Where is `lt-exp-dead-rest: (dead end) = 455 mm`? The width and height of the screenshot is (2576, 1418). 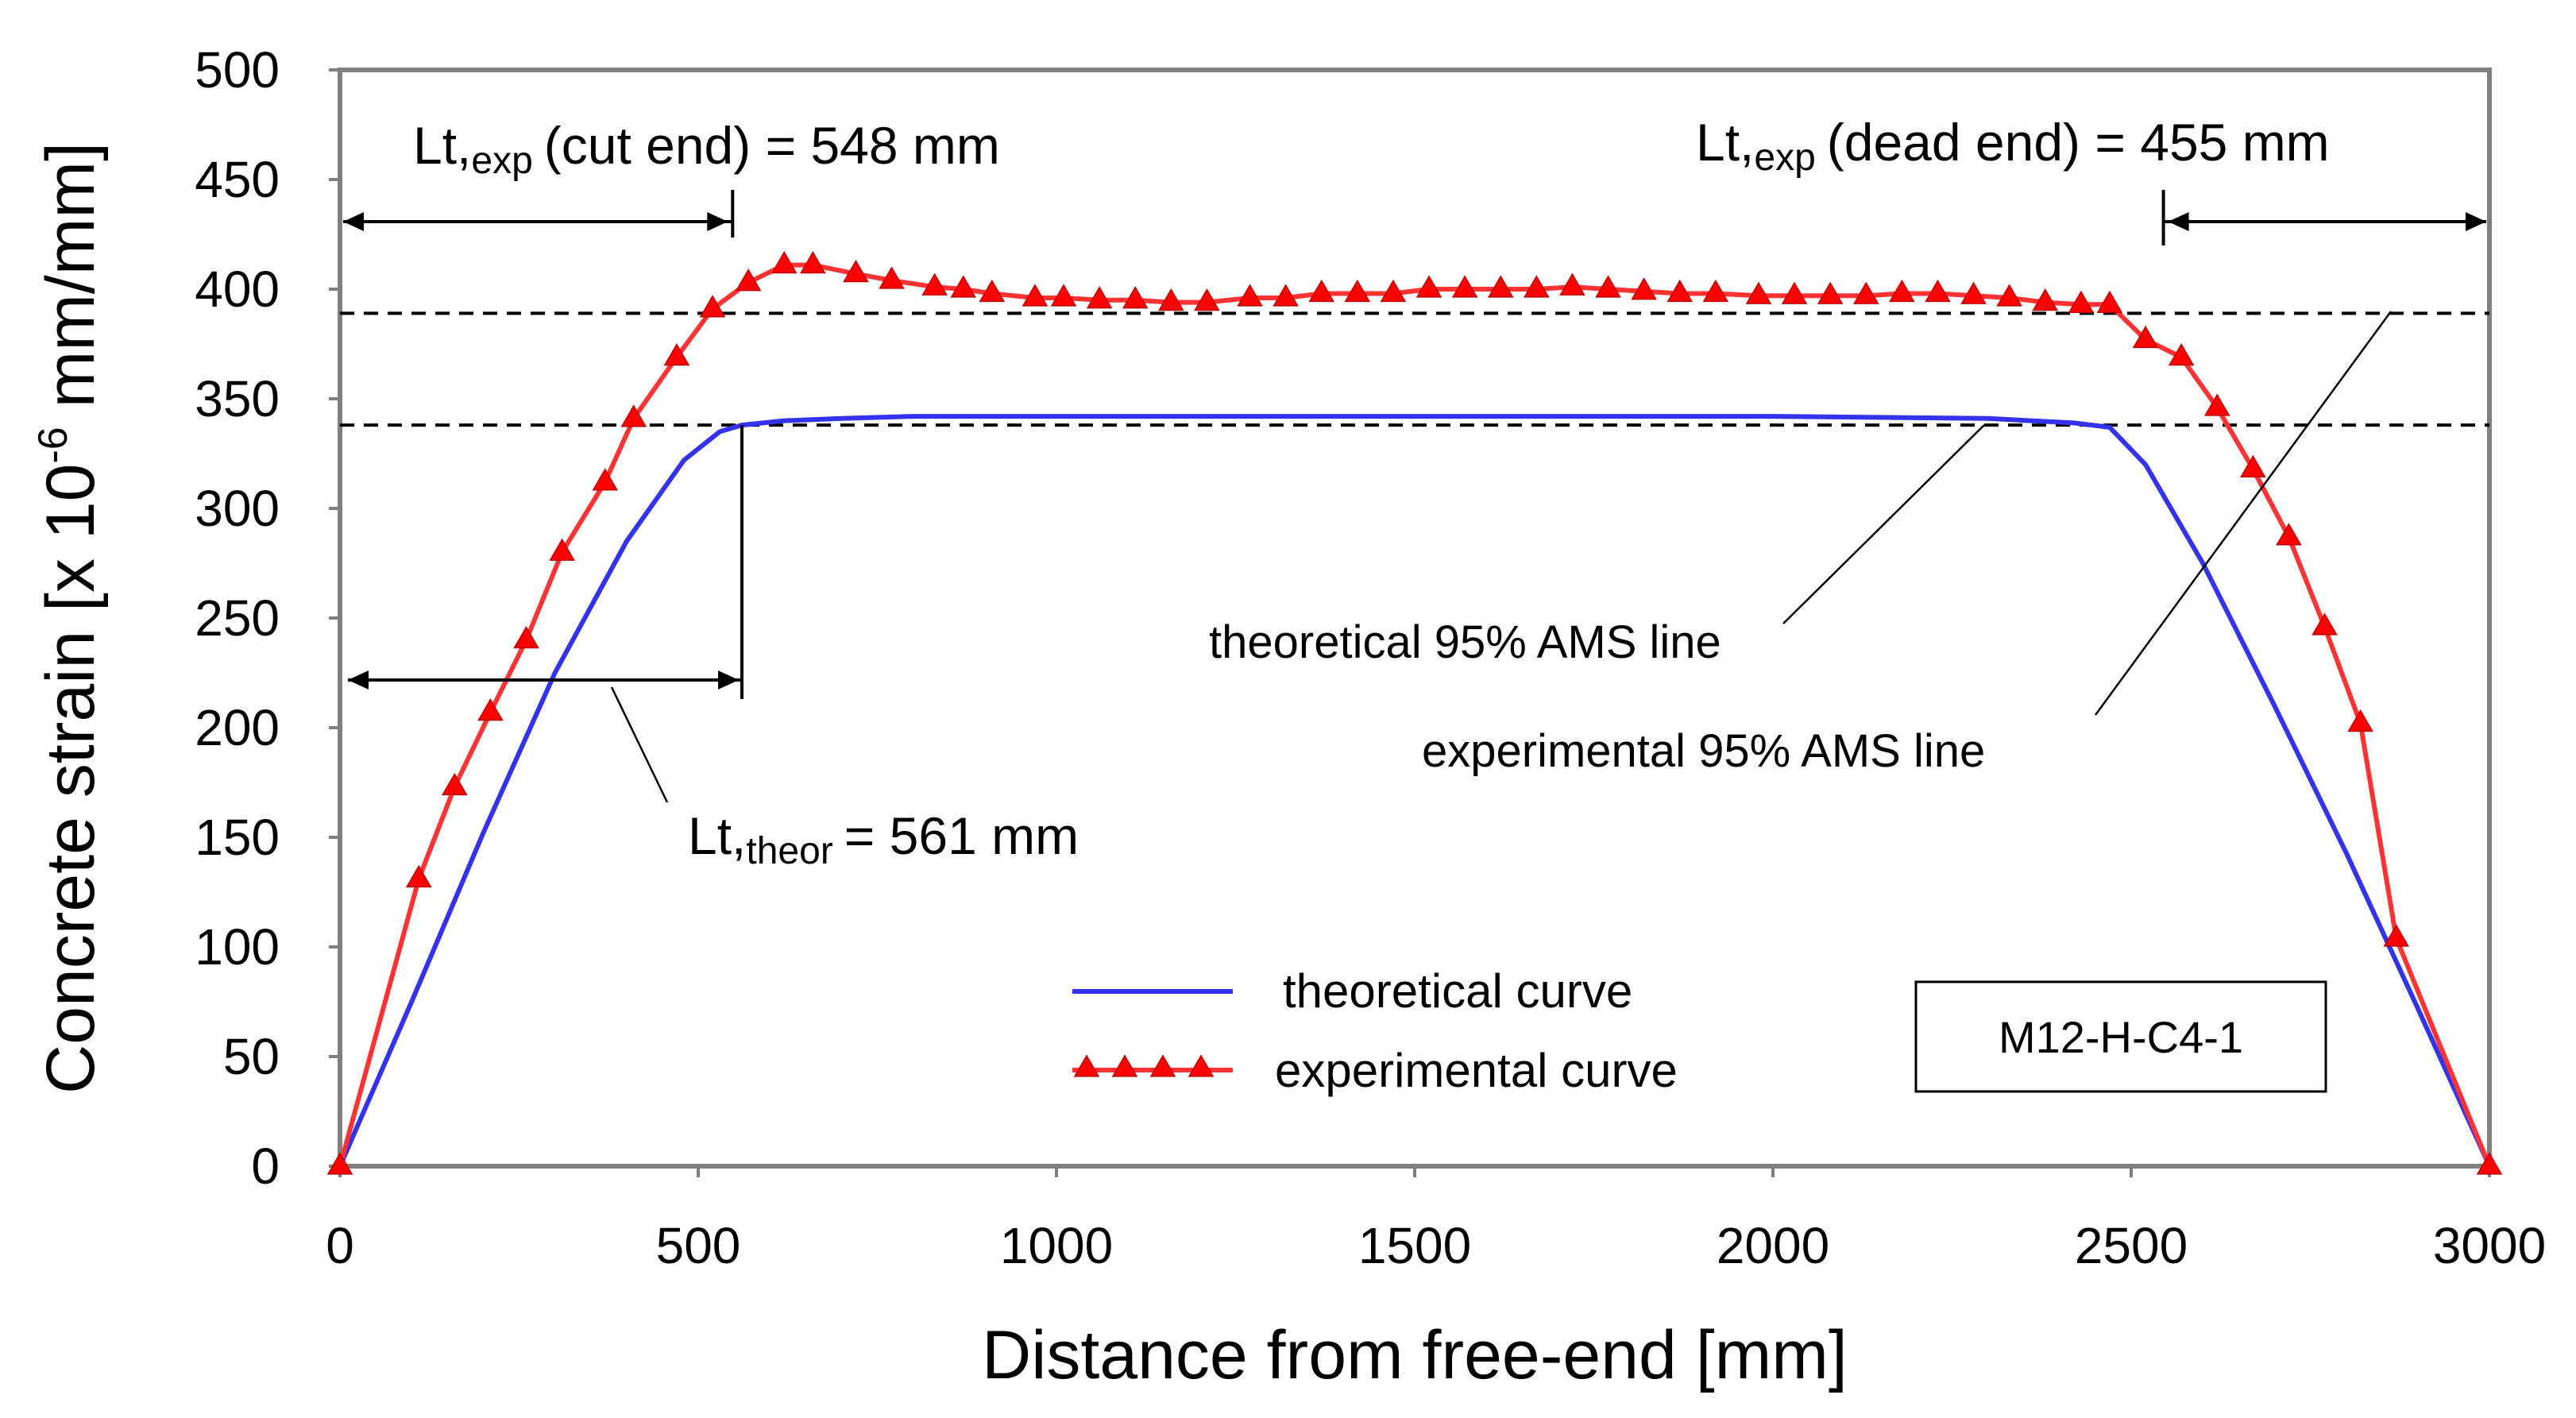
lt-exp-dead-rest: (dead end) = 455 mm is located at coordinates (2078, 142).